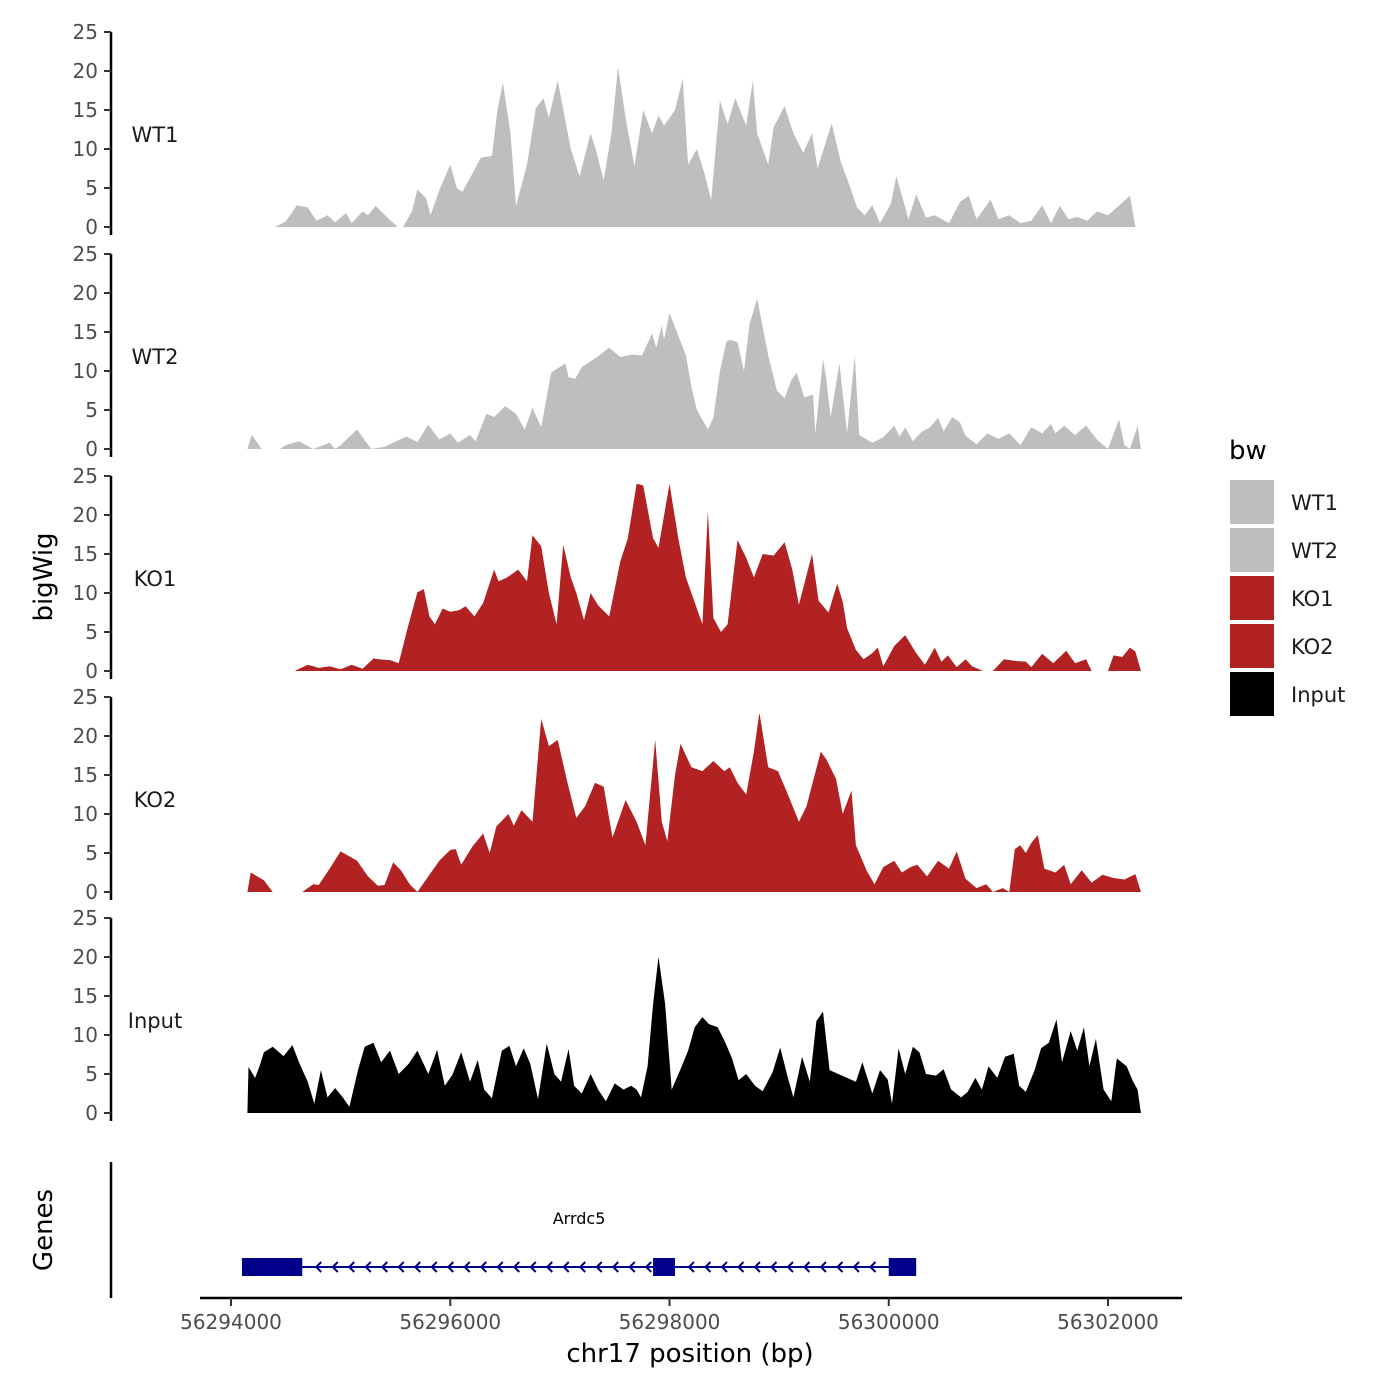 Image resolution: width=1400 pixels, height=1400 pixels. Describe the element at coordinates (155, 800) in the screenshot. I see `track-label-ko2: KO2` at that location.